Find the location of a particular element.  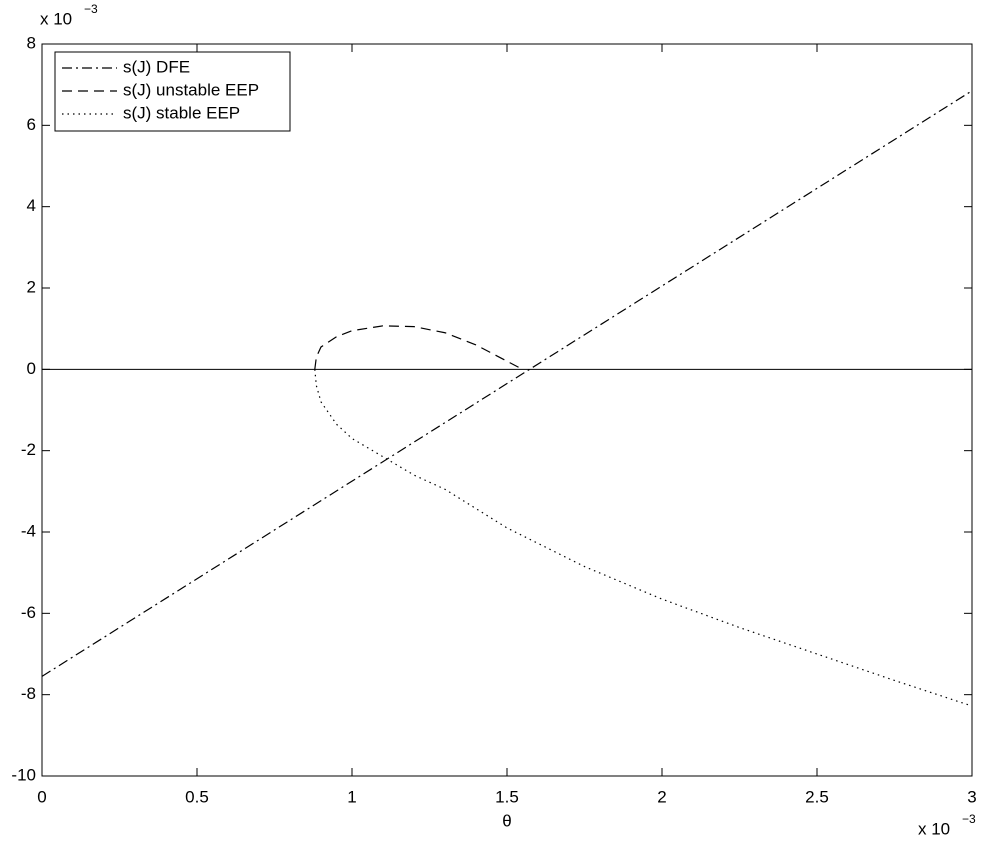

y-tick-label: 6 is located at coordinates (31, 124).